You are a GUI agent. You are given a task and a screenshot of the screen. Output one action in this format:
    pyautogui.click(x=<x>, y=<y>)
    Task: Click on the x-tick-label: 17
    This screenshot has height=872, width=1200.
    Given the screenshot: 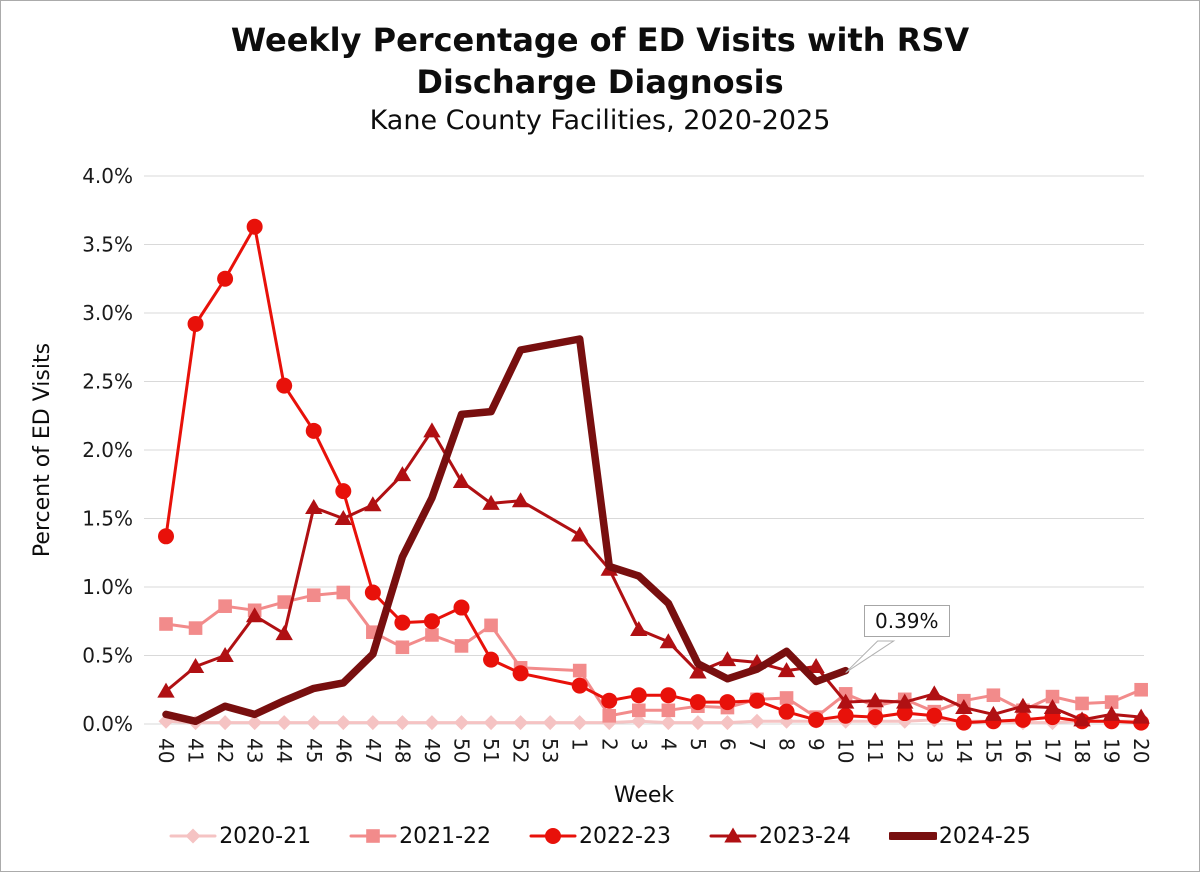 What is the action you would take?
    pyautogui.click(x=1053, y=750)
    